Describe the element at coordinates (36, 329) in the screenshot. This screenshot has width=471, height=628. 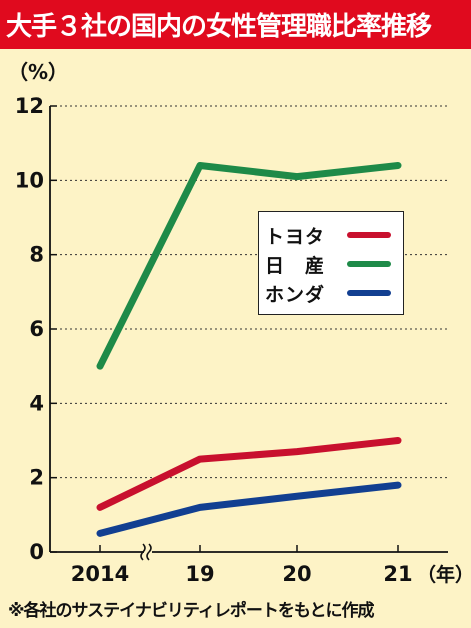
I see `y-tick-label-6: 6` at that location.